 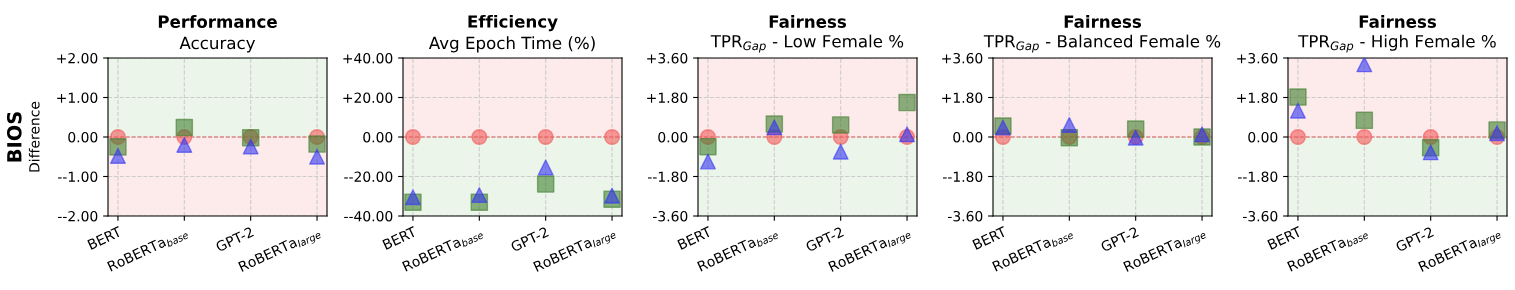 What do you see at coordinates (368, 216) in the screenshot?
I see `y-tick-label: --40.00` at bounding box center [368, 216].